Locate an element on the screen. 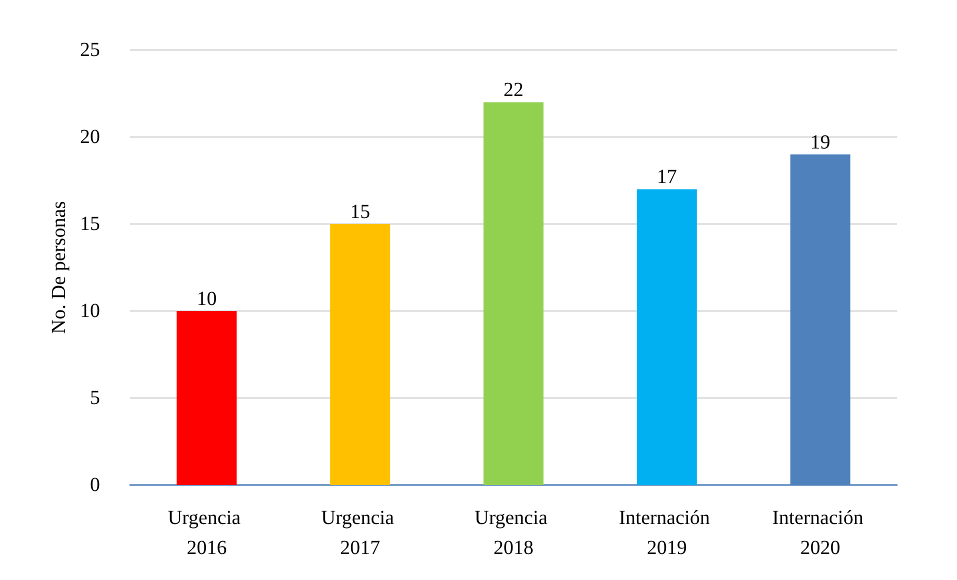 The image size is (957, 580). x-tick-label: Urgencia 2016 is located at coordinates (207, 533).